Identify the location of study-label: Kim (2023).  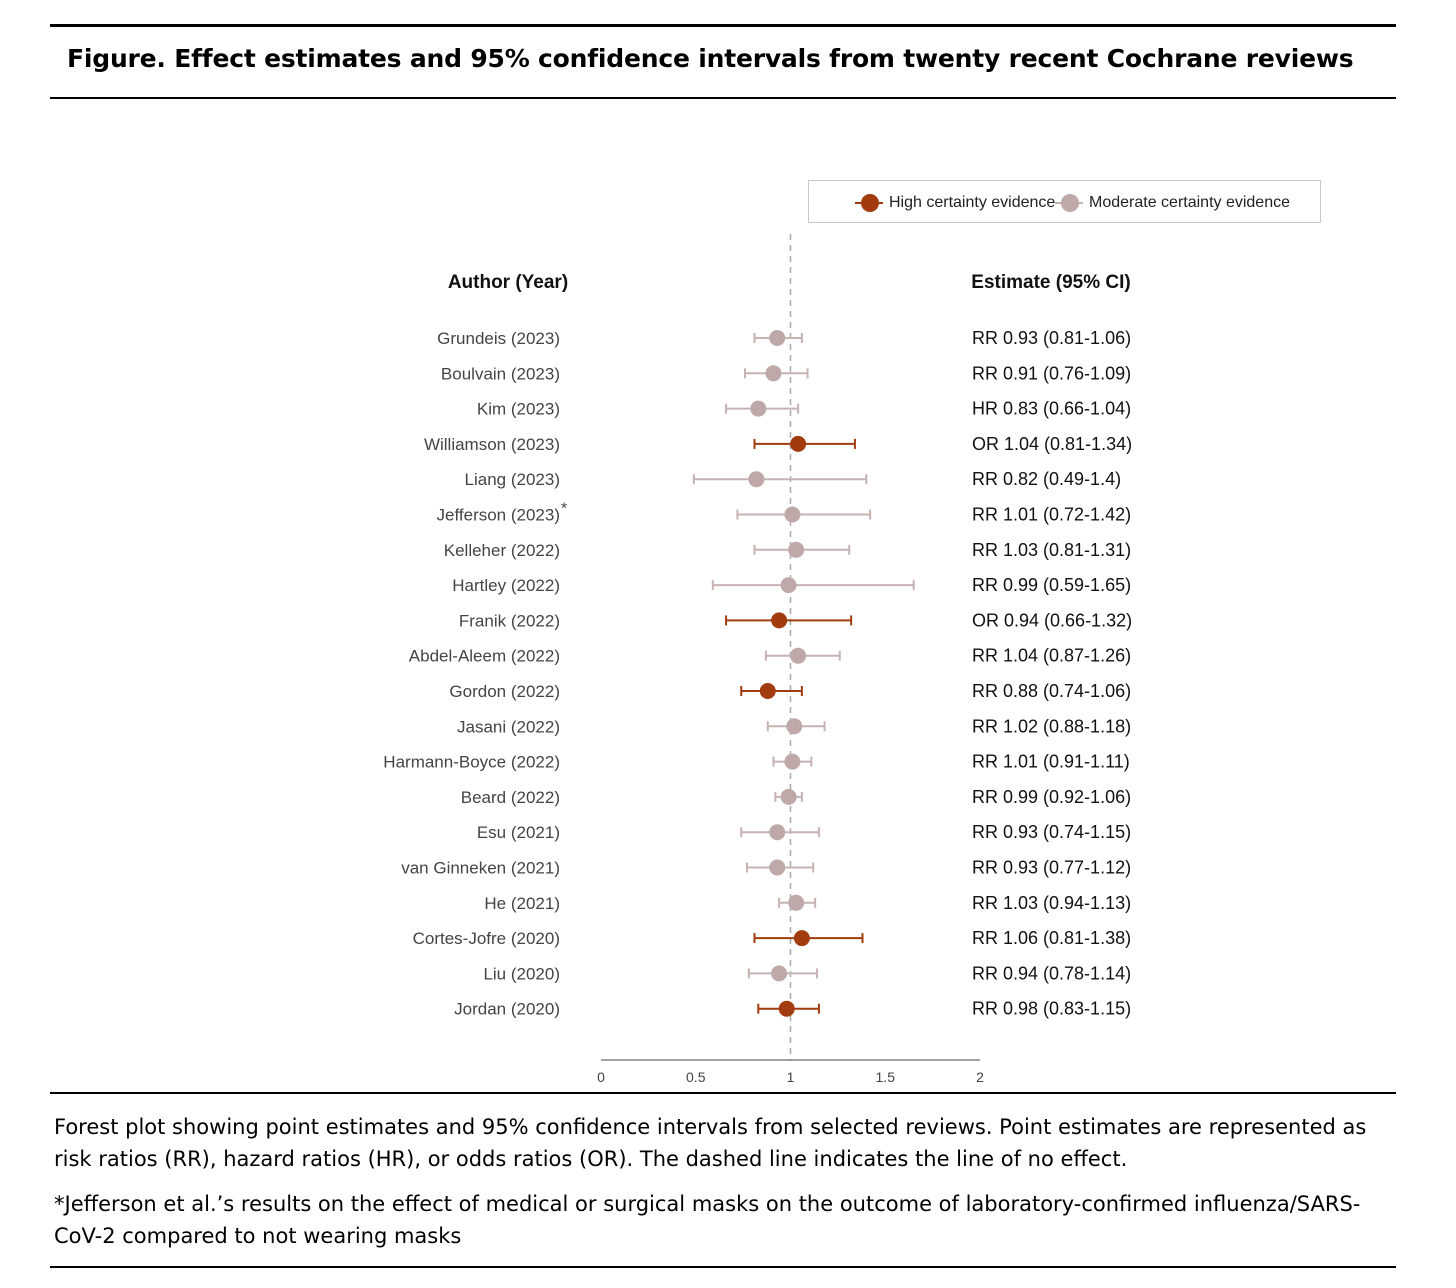
(518, 409).